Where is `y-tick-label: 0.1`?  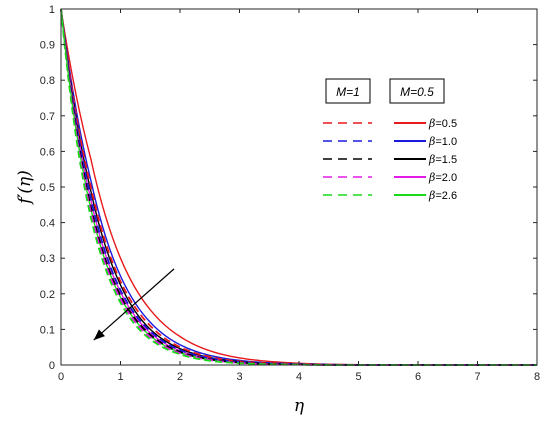
y-tick-label: 0.1 is located at coordinates (47, 330).